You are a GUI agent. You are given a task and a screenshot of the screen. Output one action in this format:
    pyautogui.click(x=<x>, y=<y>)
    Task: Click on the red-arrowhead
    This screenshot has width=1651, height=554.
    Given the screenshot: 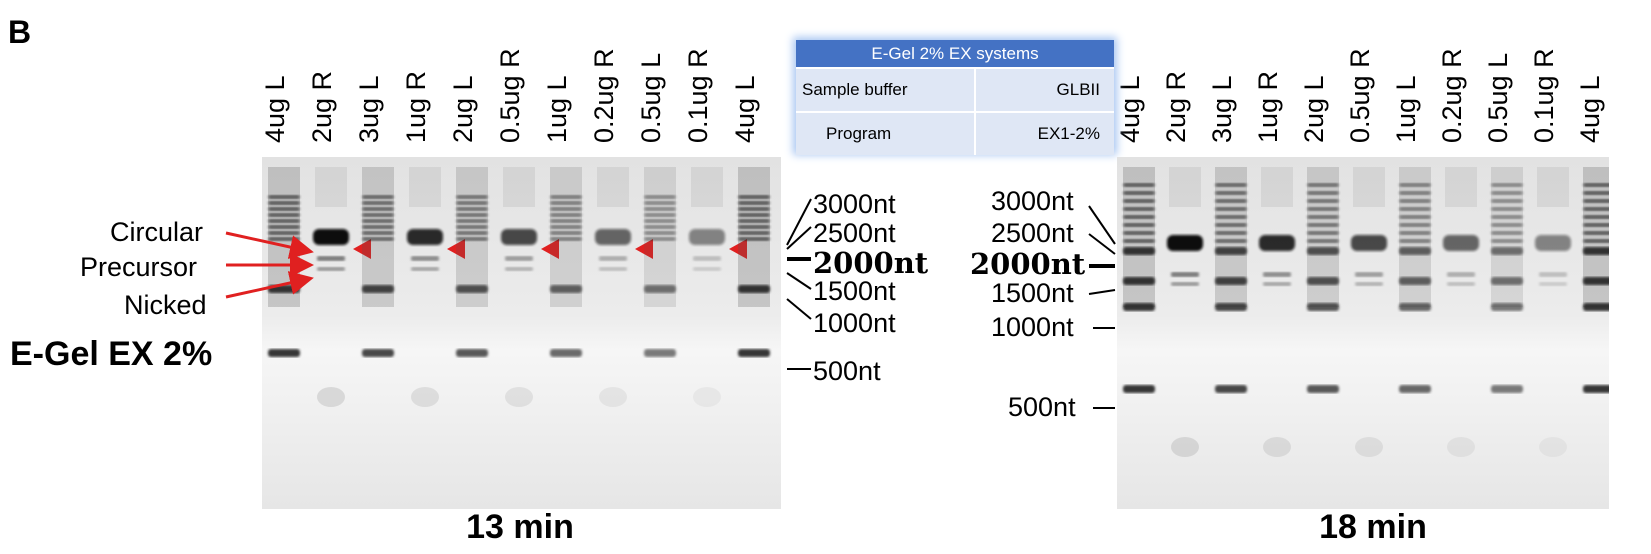 What is the action you would take?
    pyautogui.click(x=644, y=249)
    